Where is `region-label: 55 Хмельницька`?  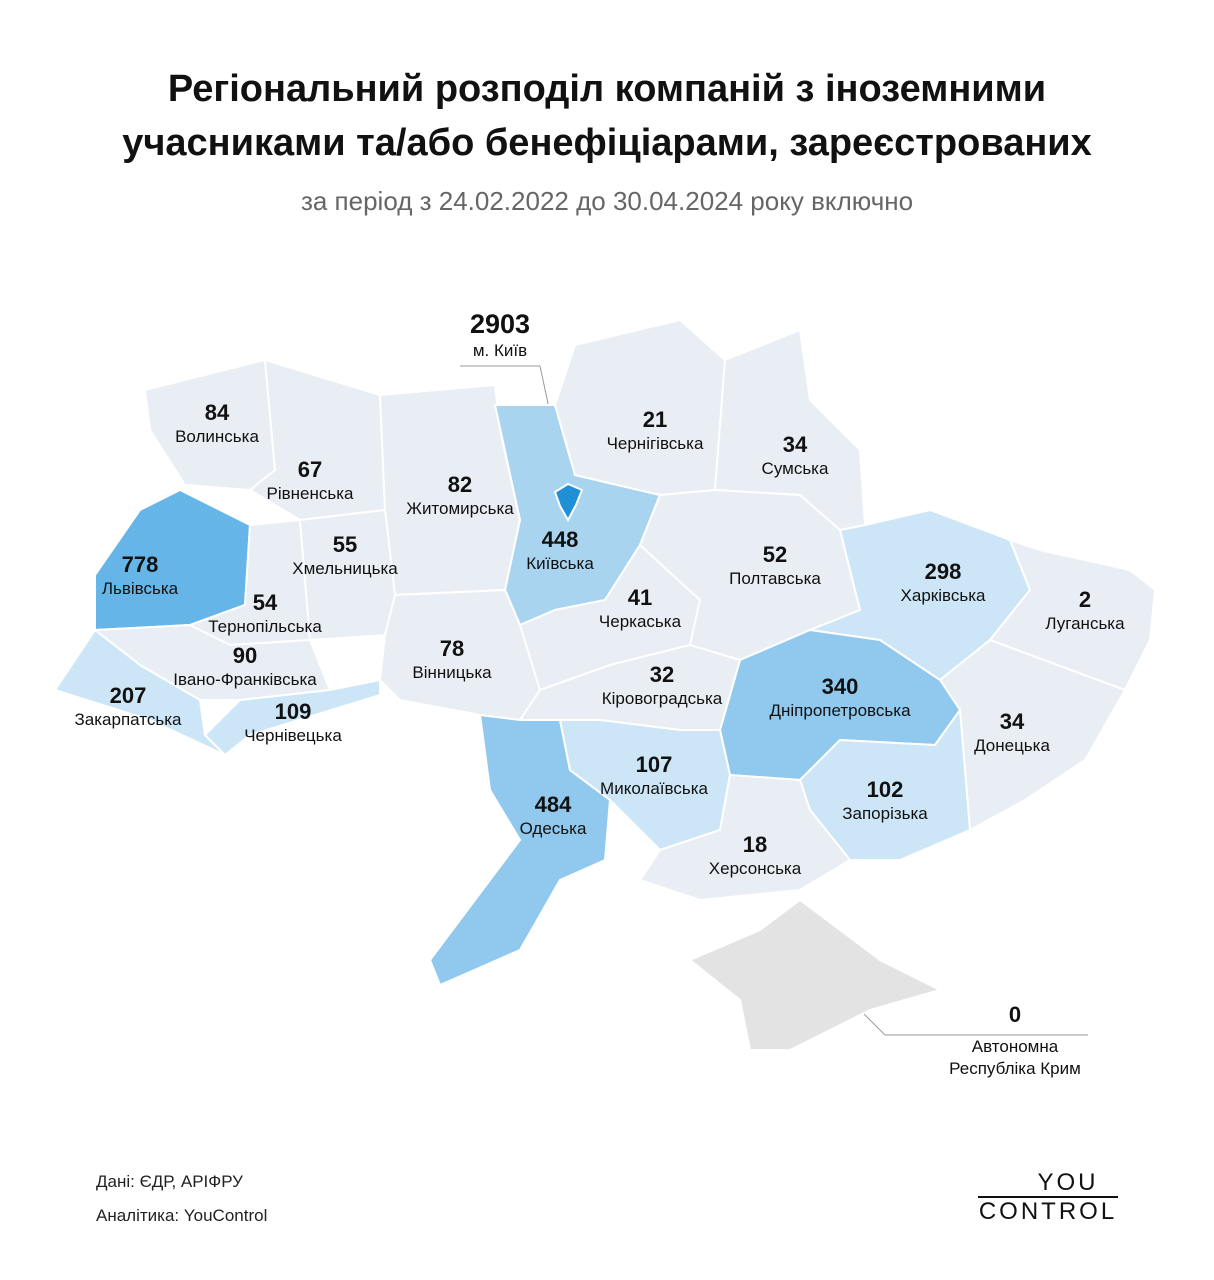 region-label: 55 Хмельницька is located at coordinates (344, 556).